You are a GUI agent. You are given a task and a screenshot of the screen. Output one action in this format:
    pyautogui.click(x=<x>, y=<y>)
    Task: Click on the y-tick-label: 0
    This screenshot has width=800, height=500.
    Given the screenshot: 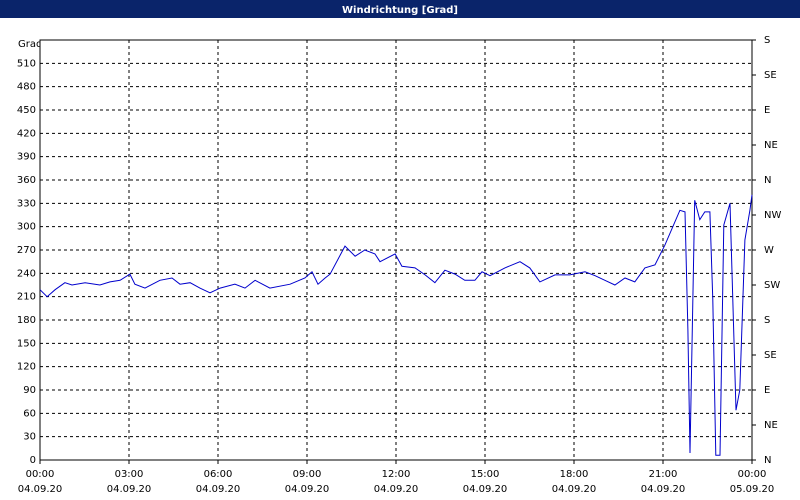 What is the action you would take?
    pyautogui.click(x=33, y=460)
    